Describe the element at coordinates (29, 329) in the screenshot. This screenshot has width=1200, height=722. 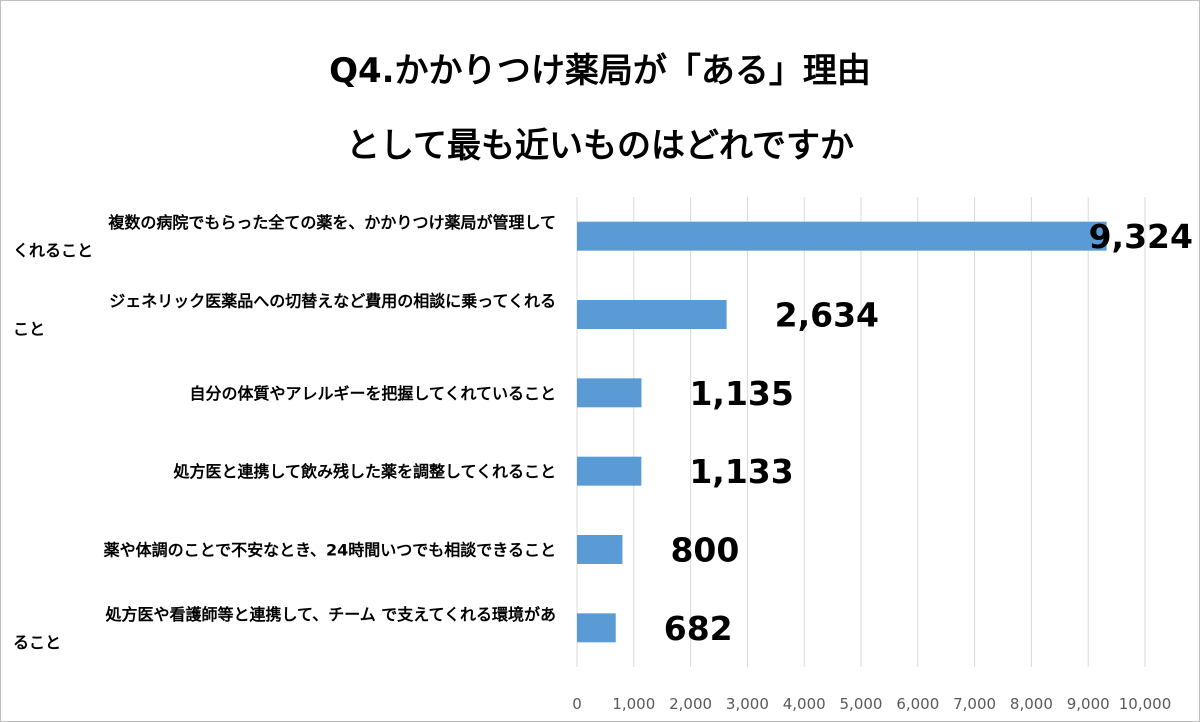
I see `category-label: こと` at that location.